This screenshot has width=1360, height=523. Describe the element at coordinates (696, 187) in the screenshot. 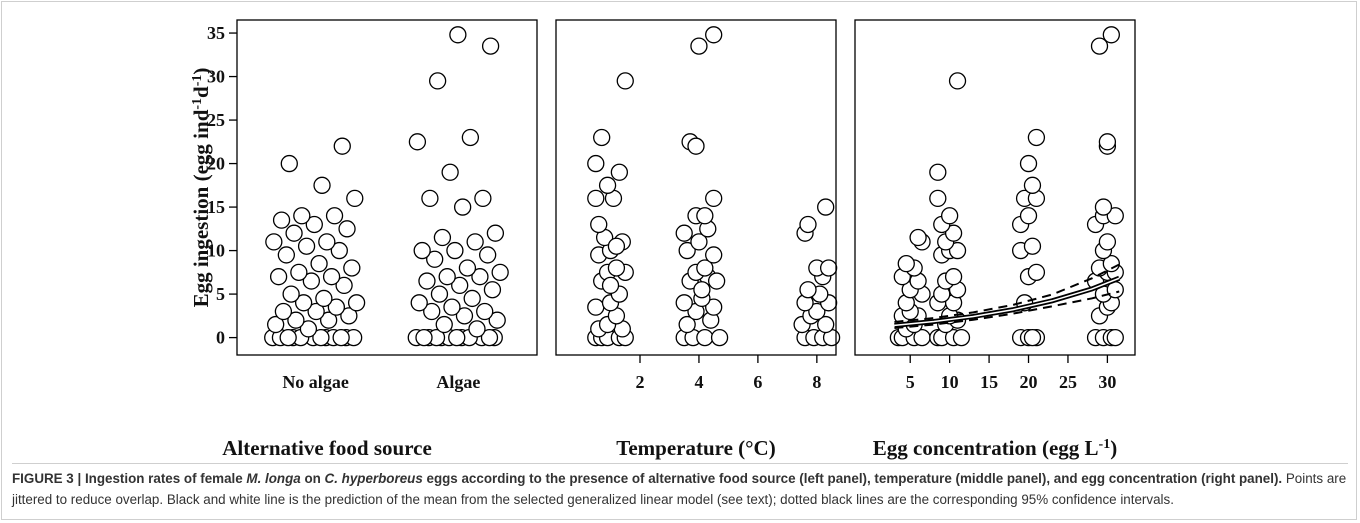

I see `panel-frame` at that location.